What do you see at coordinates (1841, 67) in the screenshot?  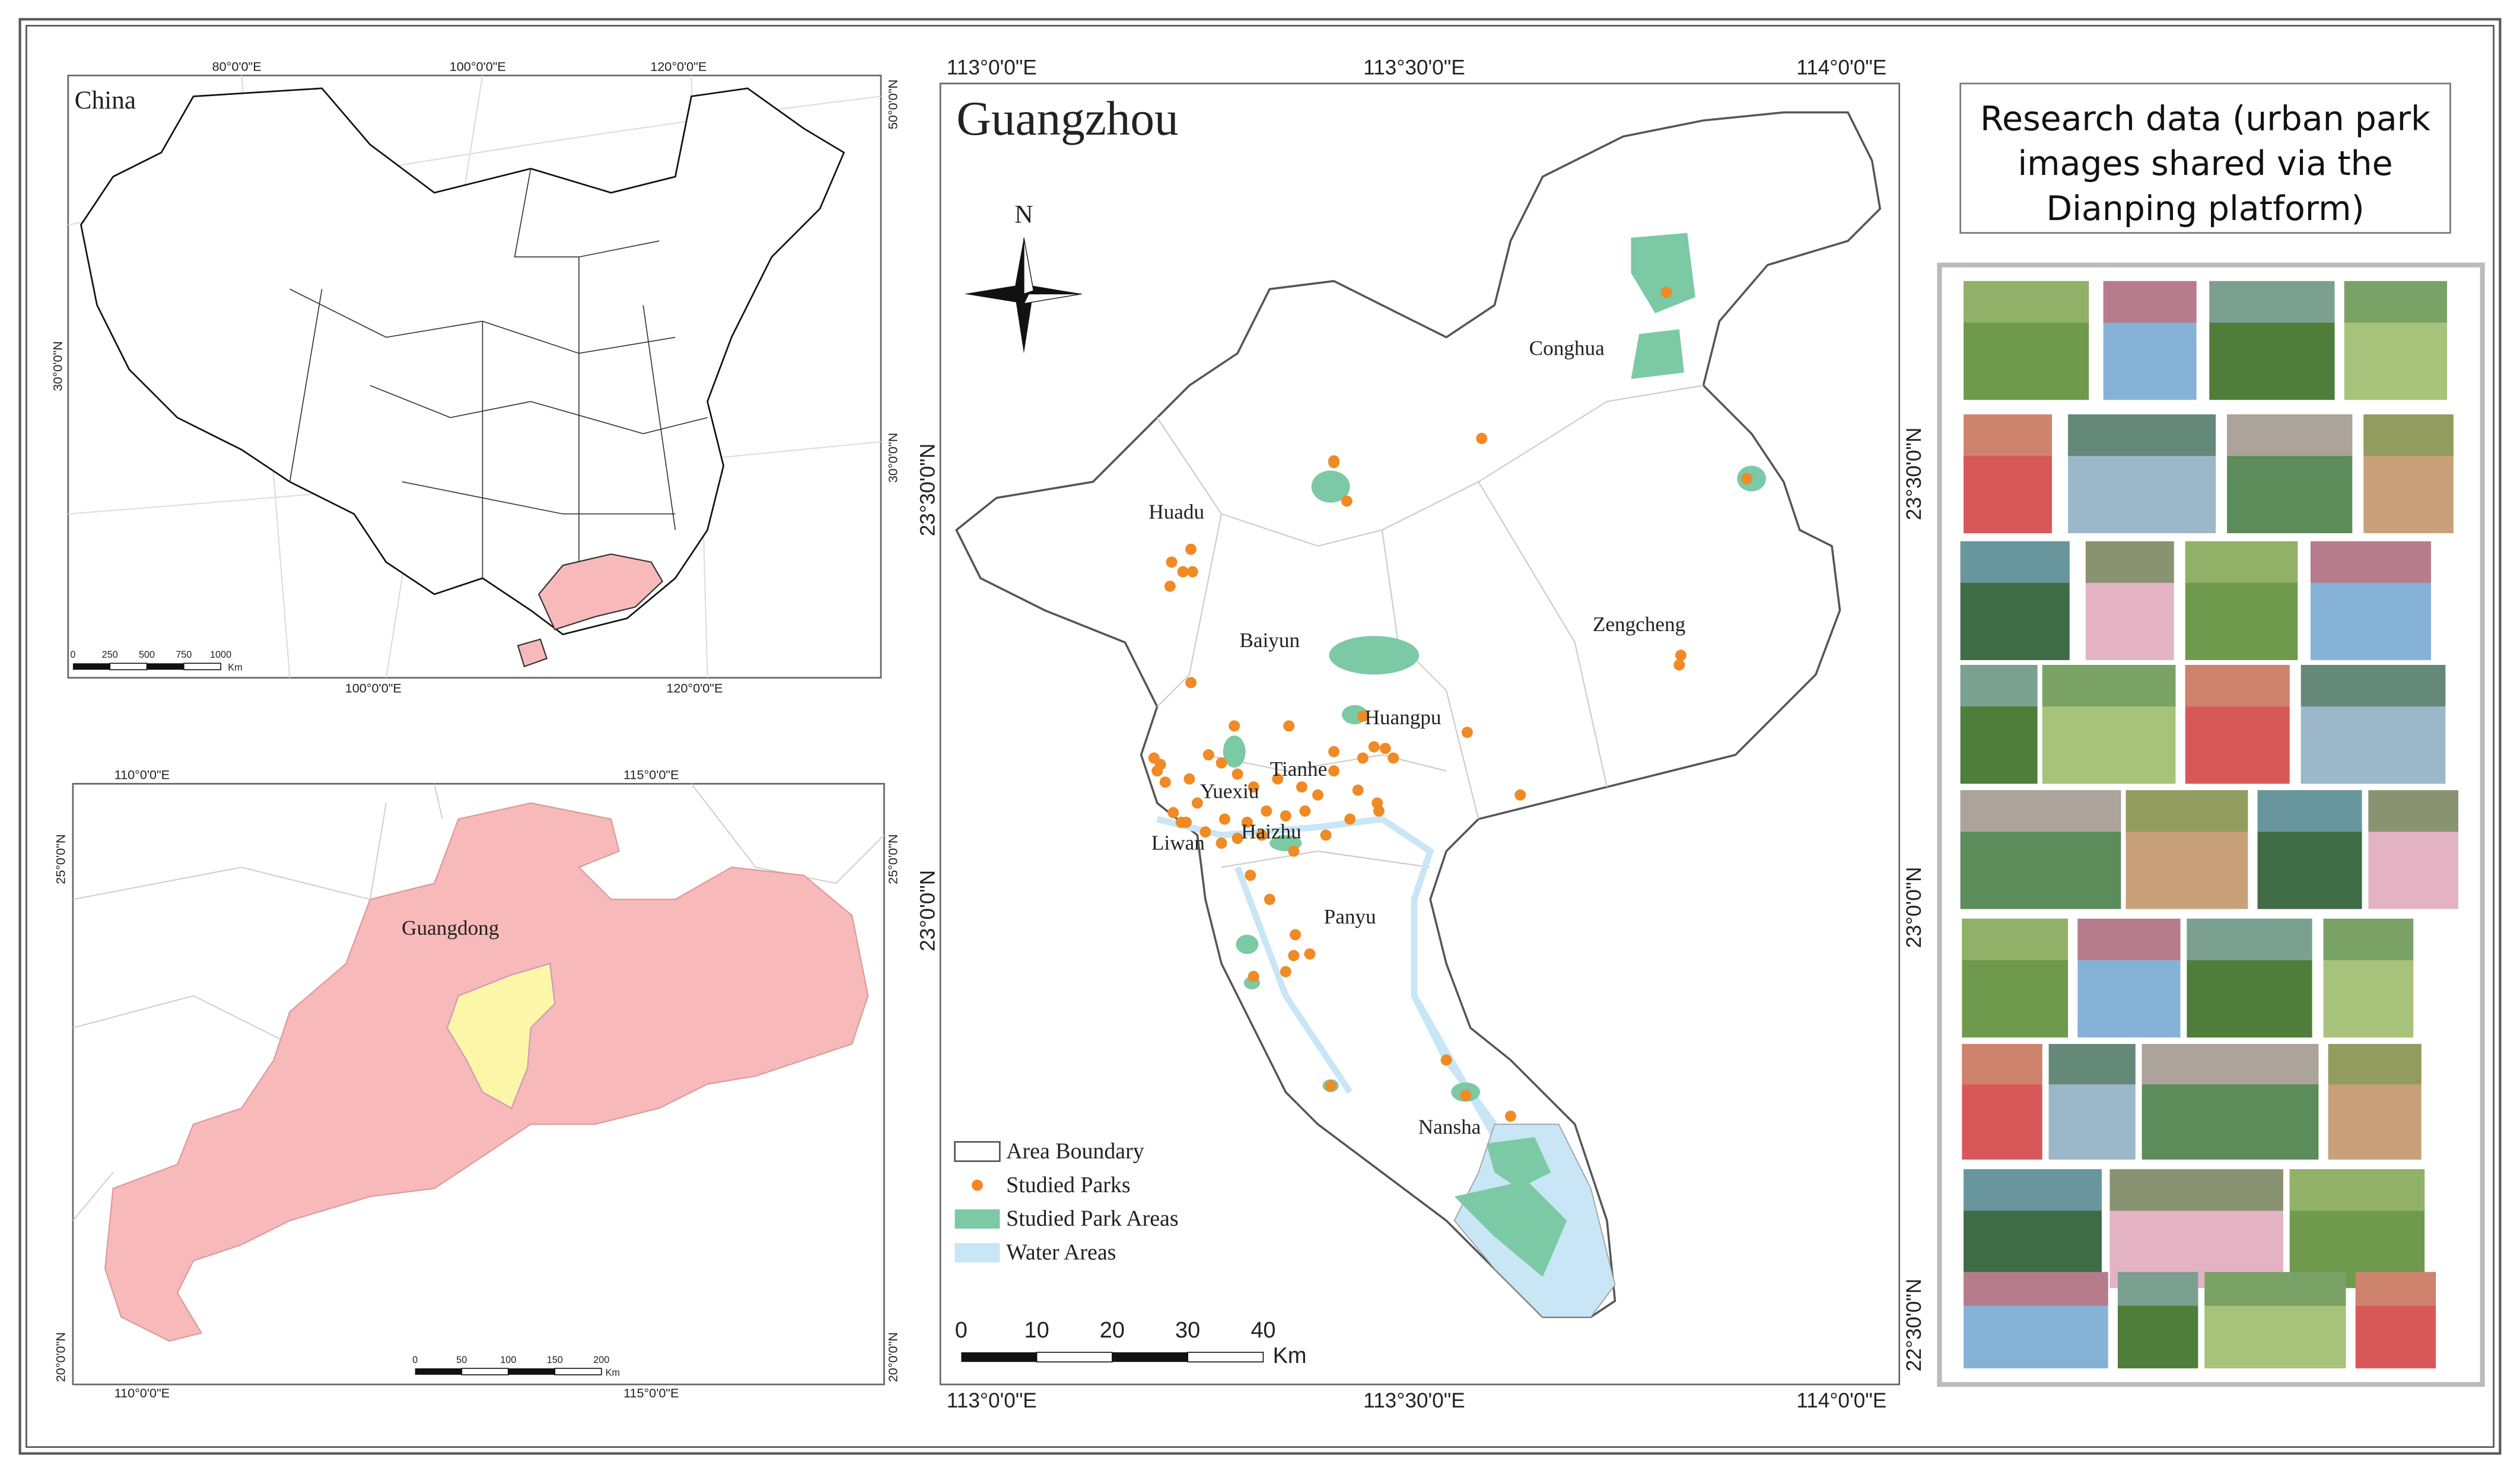 I see `label: 114°0'0"E` at bounding box center [1841, 67].